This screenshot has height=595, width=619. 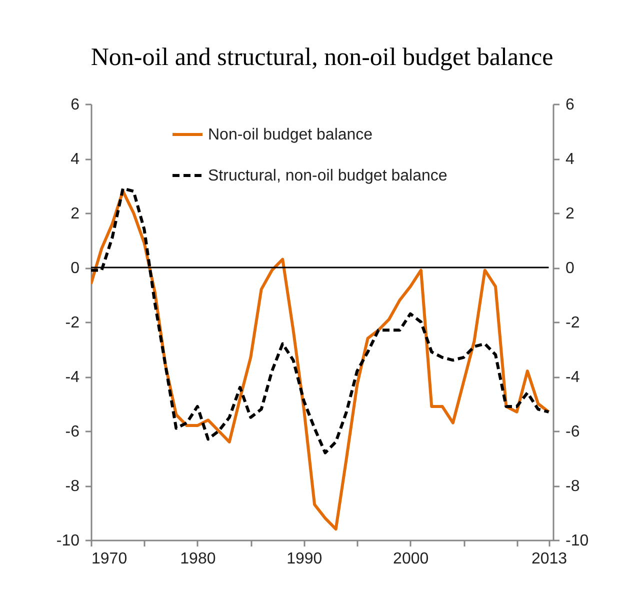 What do you see at coordinates (198, 559) in the screenshot?
I see `x-tick-label: 1980` at bounding box center [198, 559].